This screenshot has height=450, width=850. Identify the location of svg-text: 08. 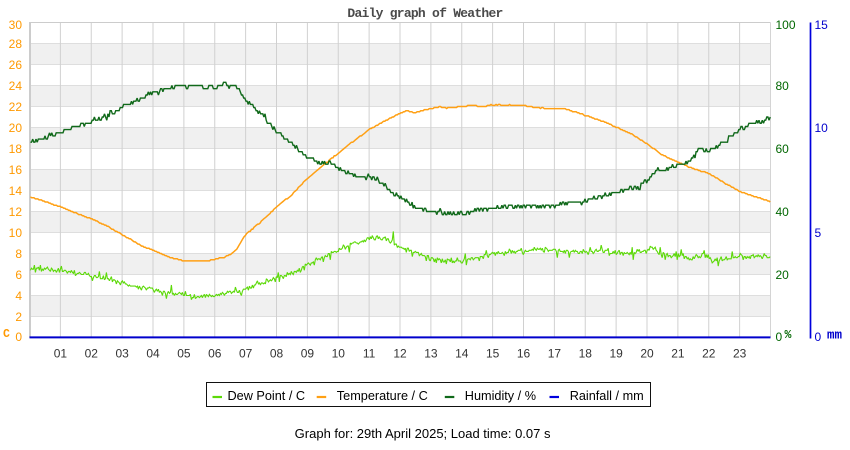
(277, 354).